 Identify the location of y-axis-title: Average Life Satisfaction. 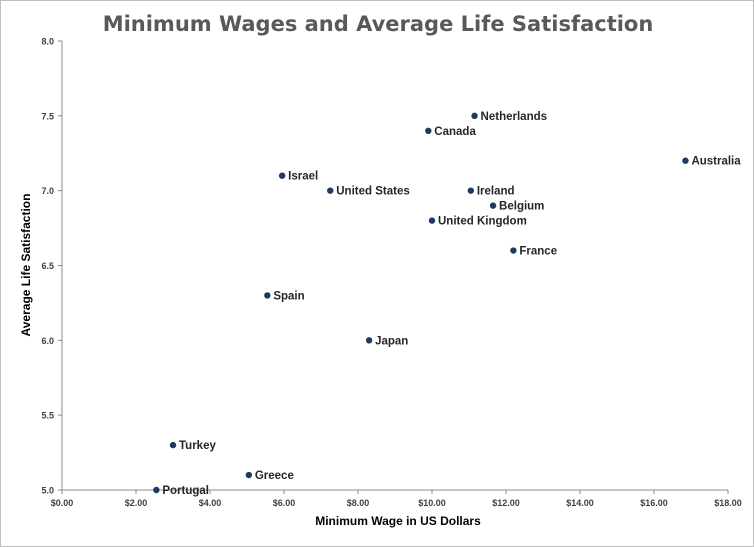
(26, 265).